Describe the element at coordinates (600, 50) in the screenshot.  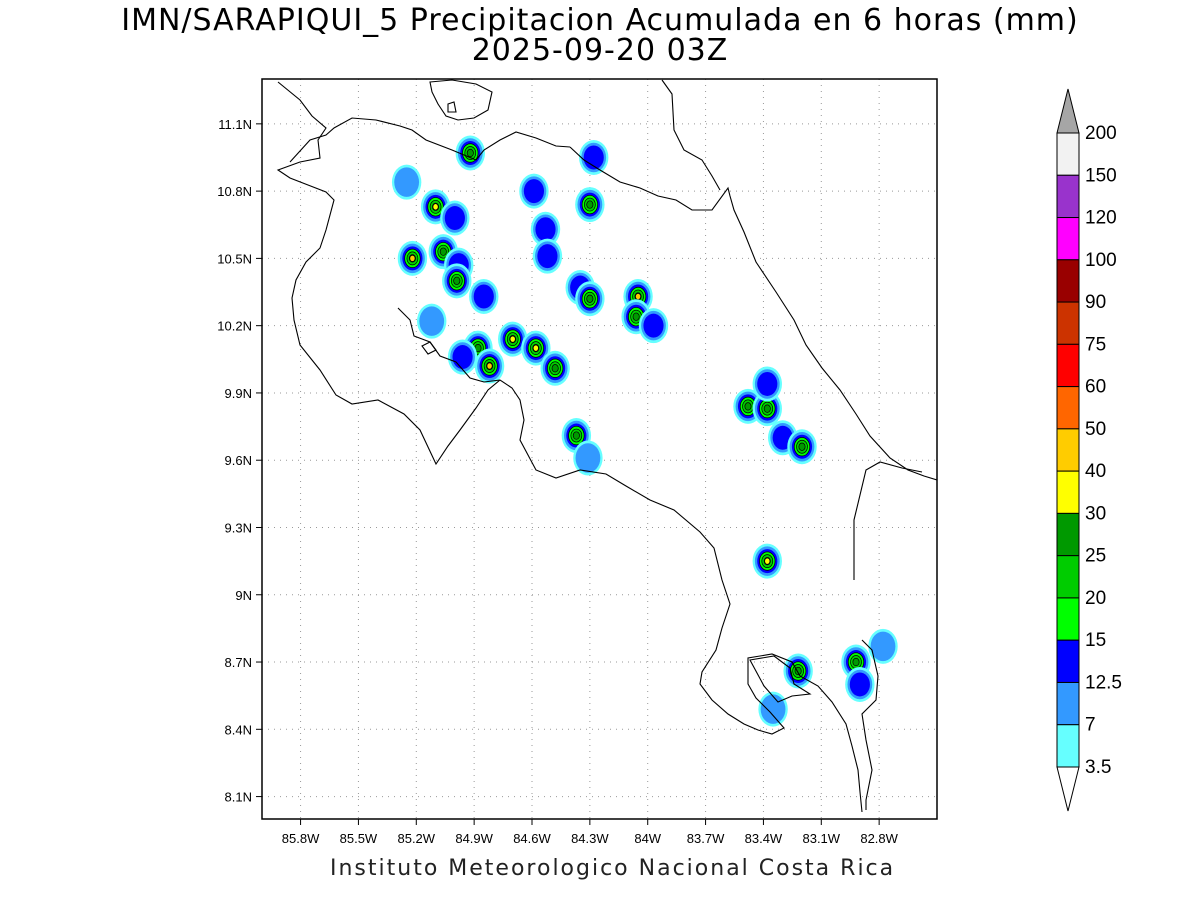
I see `map-subtitle: 2025-09-20 03Z` at that location.